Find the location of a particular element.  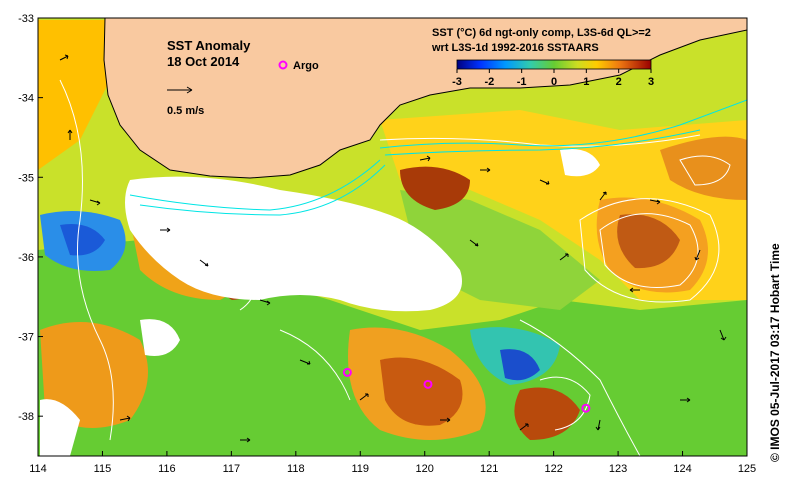

colorbar-ticks: -3 -2 -1 0 1 2 3 is located at coordinates (553, 78).